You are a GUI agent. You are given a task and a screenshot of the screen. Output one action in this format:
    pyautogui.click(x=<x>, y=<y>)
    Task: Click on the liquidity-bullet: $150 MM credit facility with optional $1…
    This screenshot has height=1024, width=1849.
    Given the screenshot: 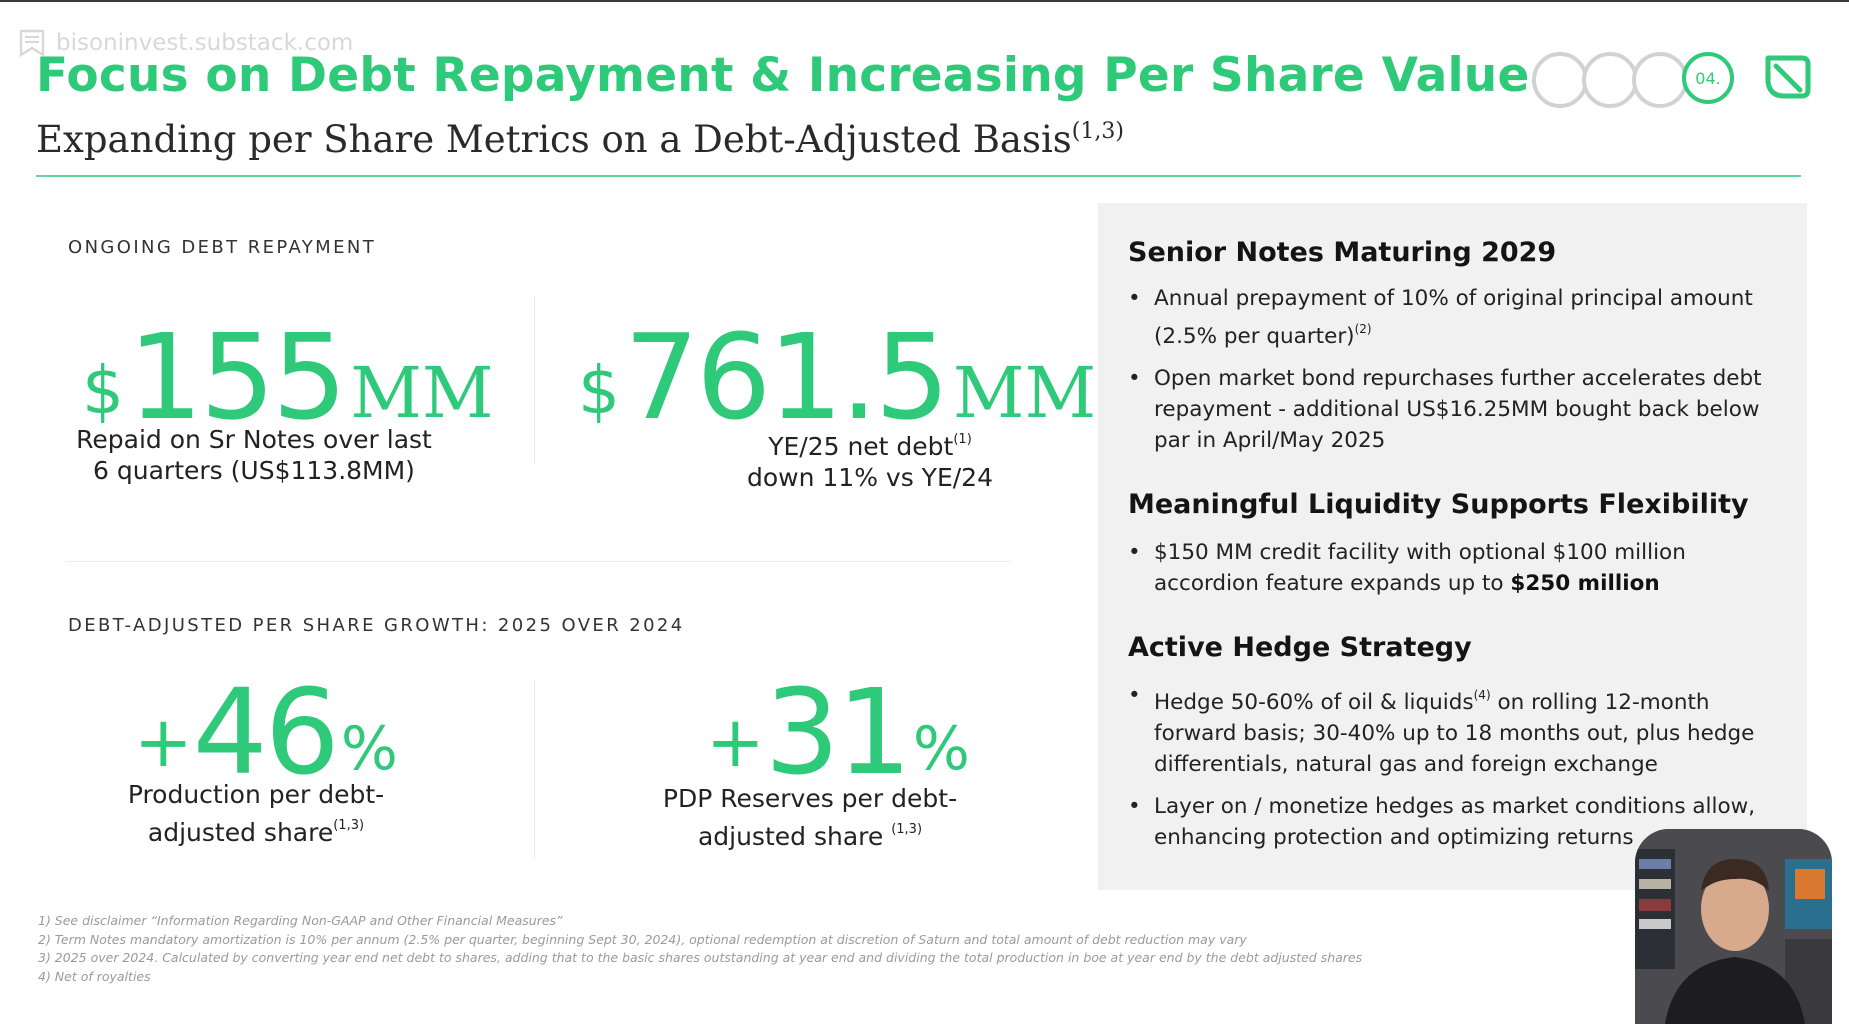 What is the action you would take?
    pyautogui.click(x=1458, y=568)
    